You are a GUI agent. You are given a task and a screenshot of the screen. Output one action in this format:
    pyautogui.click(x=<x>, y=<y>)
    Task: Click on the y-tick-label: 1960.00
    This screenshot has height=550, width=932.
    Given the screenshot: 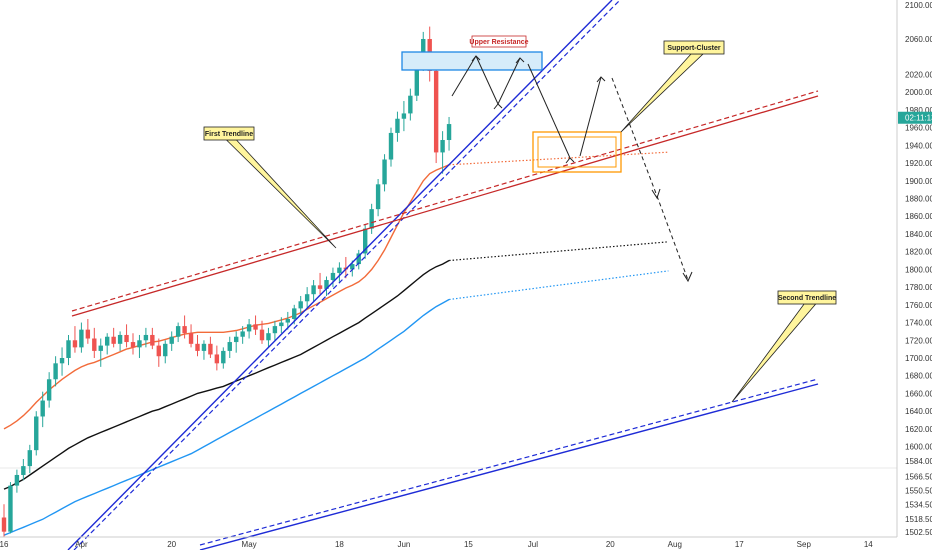 What is the action you would take?
    pyautogui.click(x=918, y=128)
    